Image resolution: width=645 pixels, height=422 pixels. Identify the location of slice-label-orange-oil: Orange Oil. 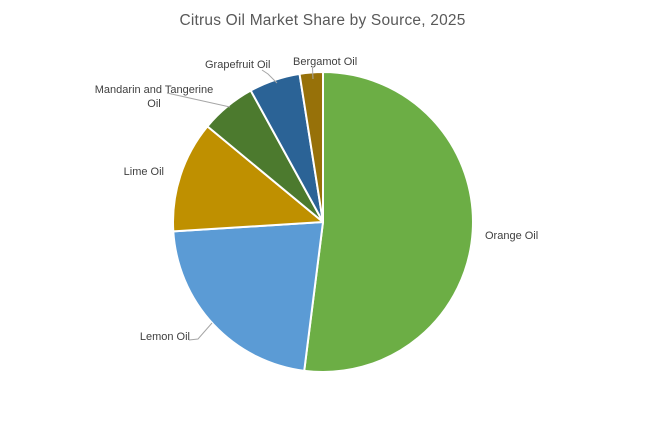
(512, 236).